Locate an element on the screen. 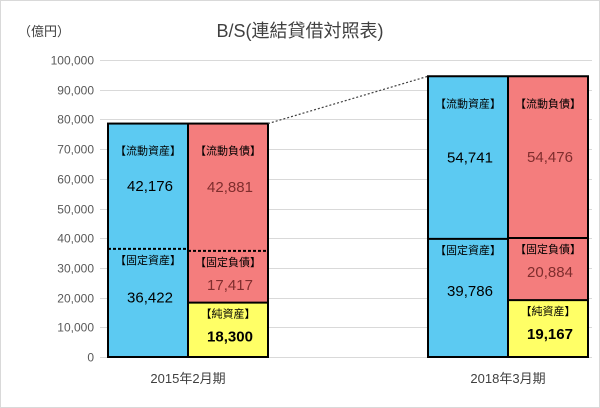 The image size is (600, 408). chart-title: B/S(連結貸借対照表) is located at coordinates (299, 31).